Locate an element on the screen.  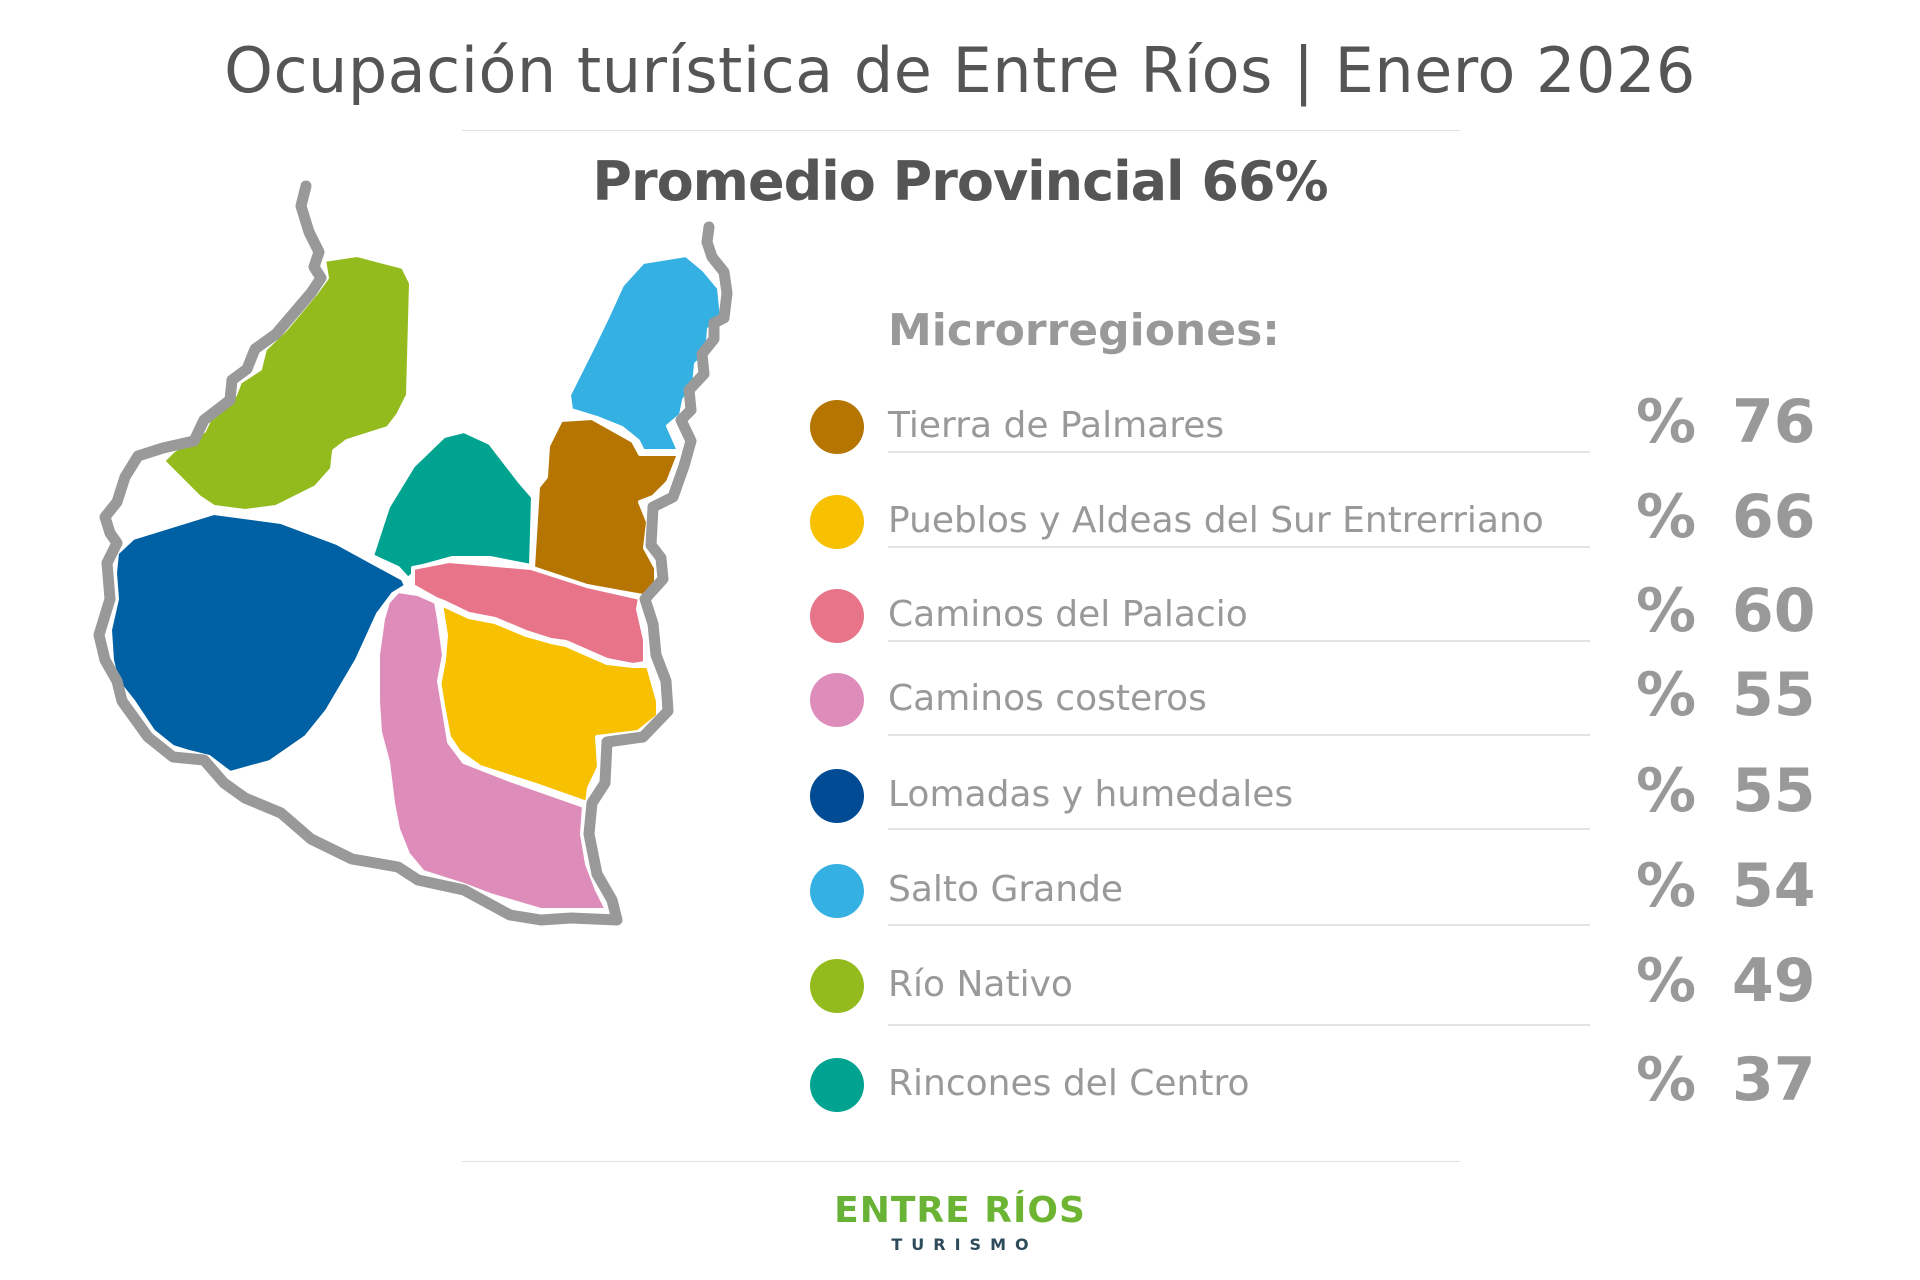
legend-row: Caminos costeros% 55 is located at coordinates (1340, 700).